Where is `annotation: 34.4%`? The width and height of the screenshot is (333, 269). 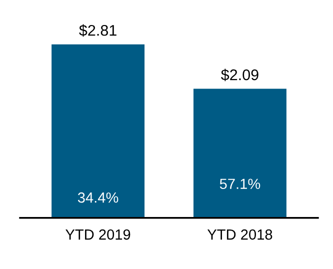 annotation: 34.4% is located at coordinates (98, 197).